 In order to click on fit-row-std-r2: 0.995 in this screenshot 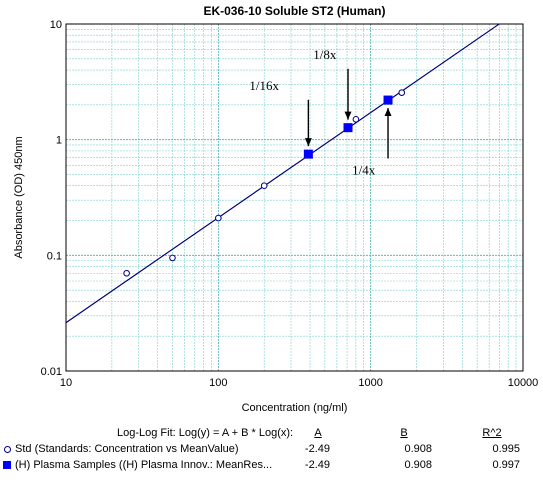, I will do `click(506, 449)`.